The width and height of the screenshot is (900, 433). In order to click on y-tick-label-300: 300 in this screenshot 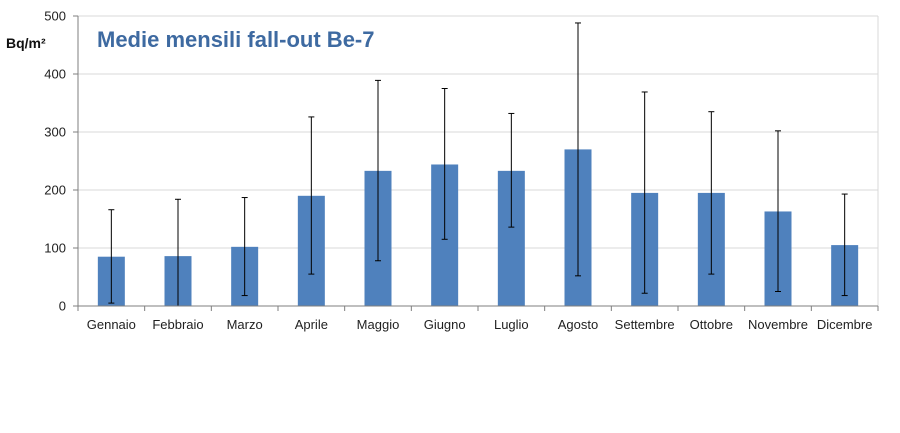, I will do `click(55, 132)`.